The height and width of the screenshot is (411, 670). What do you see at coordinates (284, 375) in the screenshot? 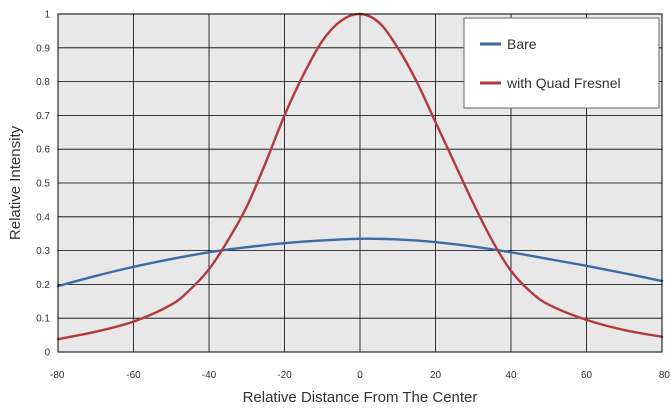
I see `x-tick-label: -20` at bounding box center [284, 375].